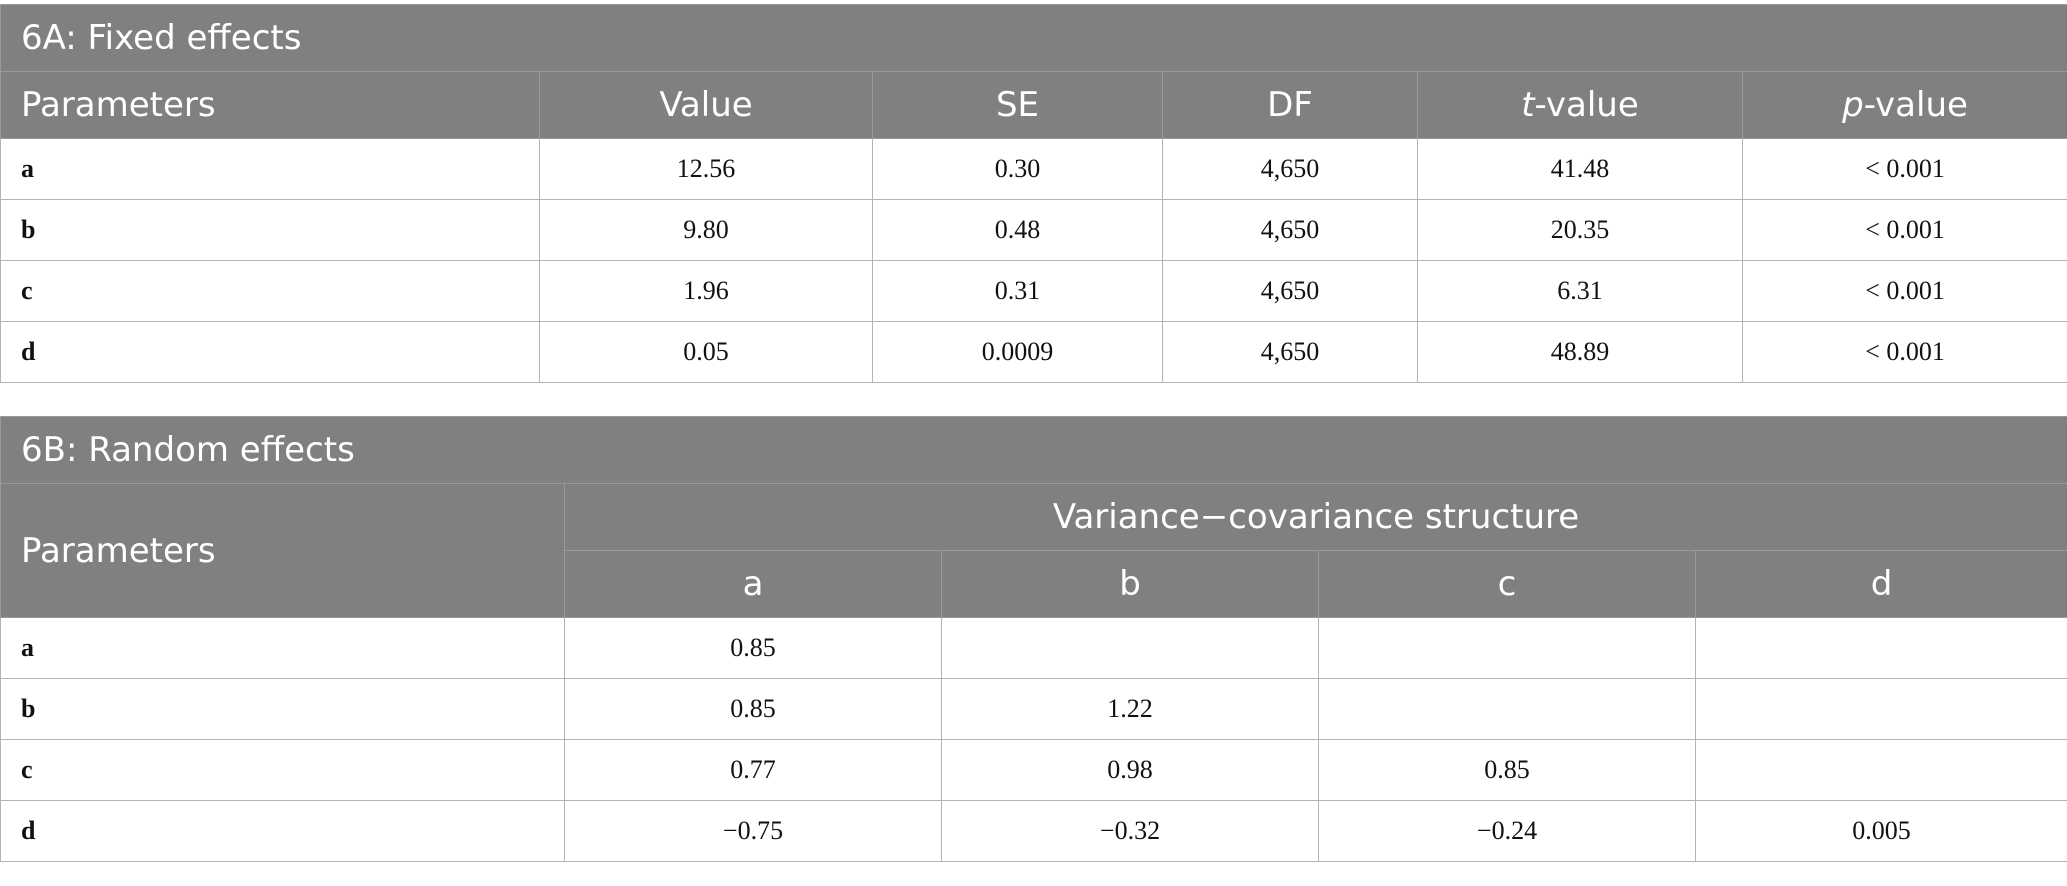 This screenshot has width=2067, height=886. What do you see at coordinates (1130, 770) in the screenshot?
I see `cov-cell: 0.98` at bounding box center [1130, 770].